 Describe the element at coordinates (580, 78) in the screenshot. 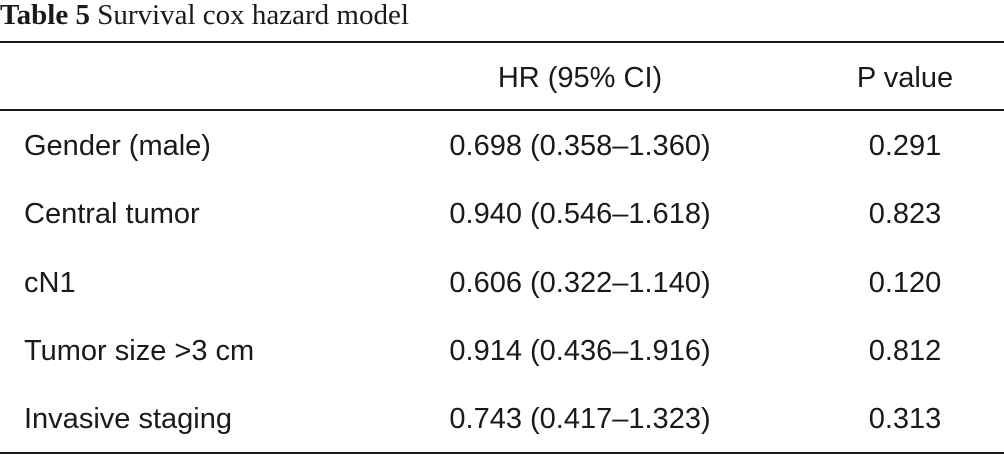

I see `header-hr: HR (95% CI)` at that location.